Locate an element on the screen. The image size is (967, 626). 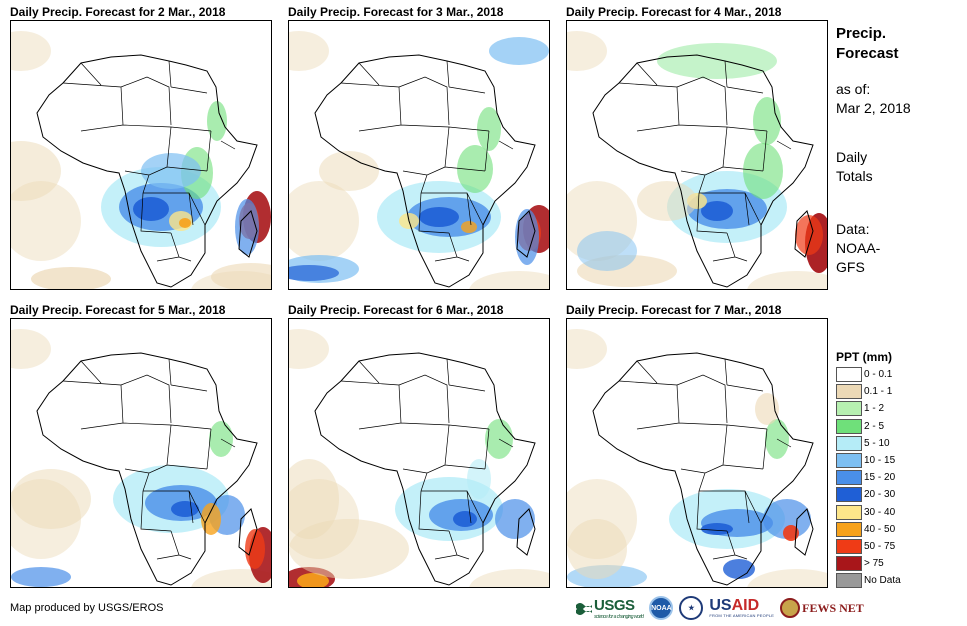
forecast-panel-mar-4: Daily Precip. Forecast for 4 Mar., 2018 is located at coordinates (697, 147).